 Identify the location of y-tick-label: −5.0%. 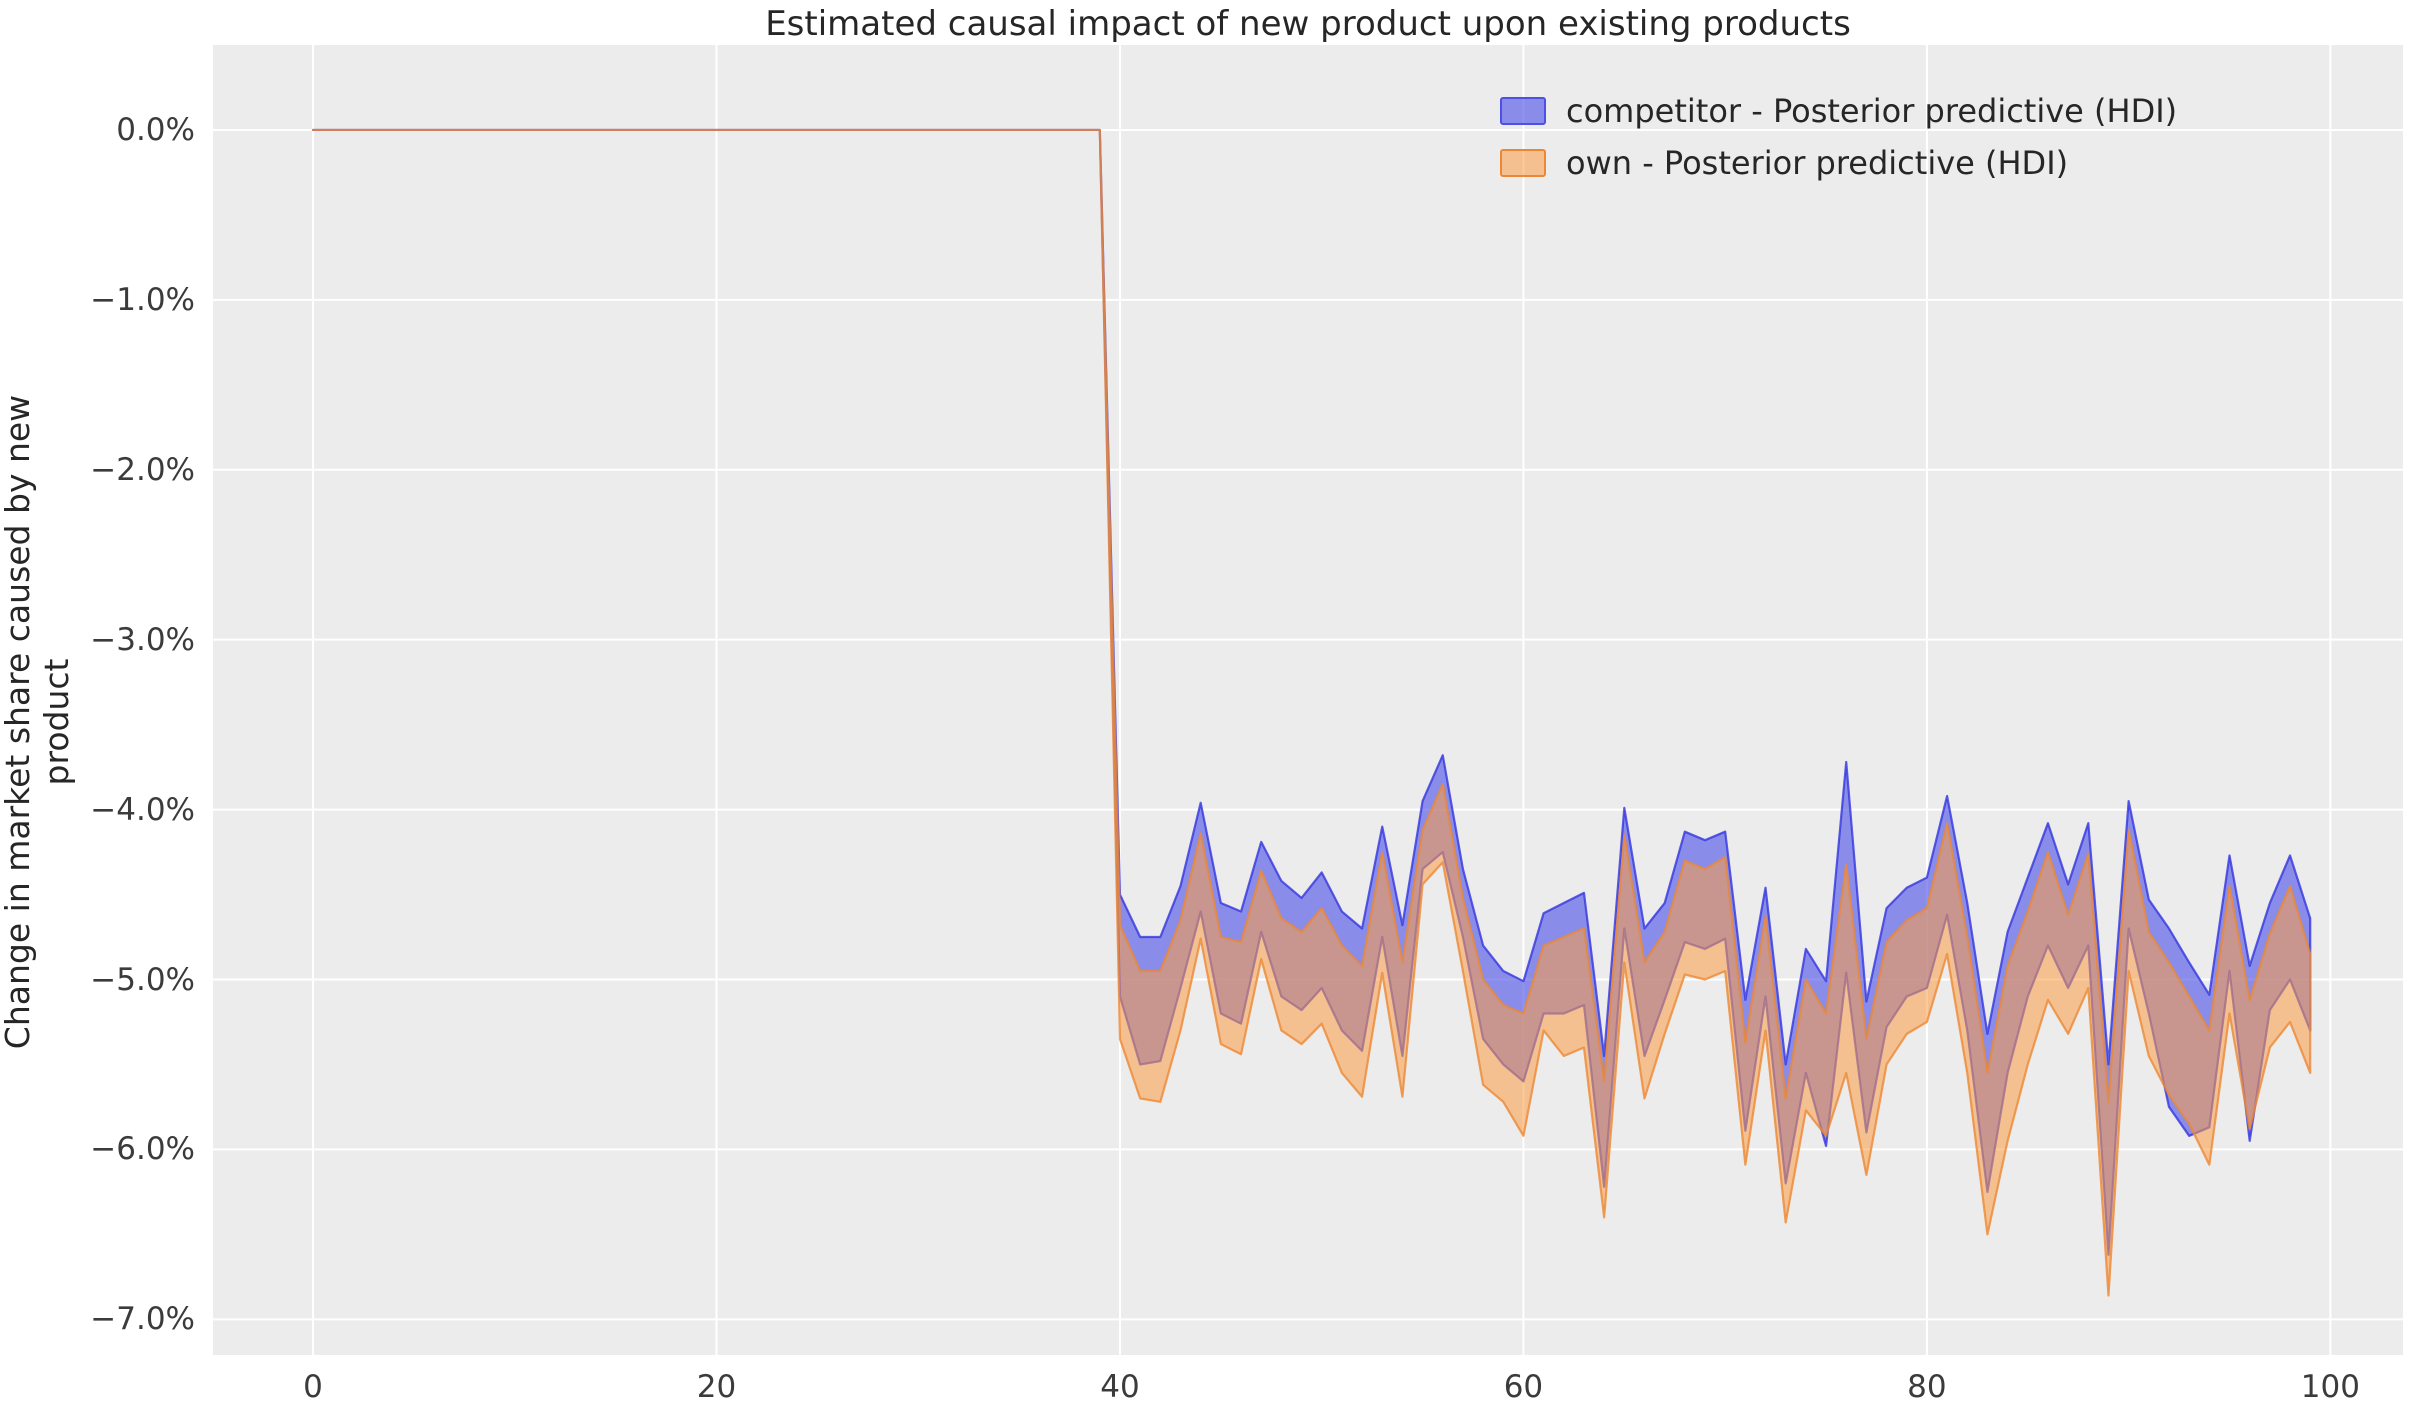
(142, 979).